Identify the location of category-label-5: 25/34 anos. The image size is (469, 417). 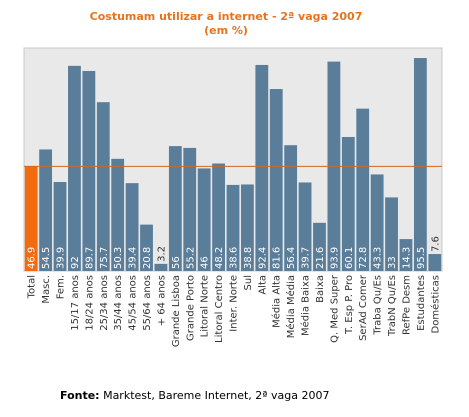
(104, 303).